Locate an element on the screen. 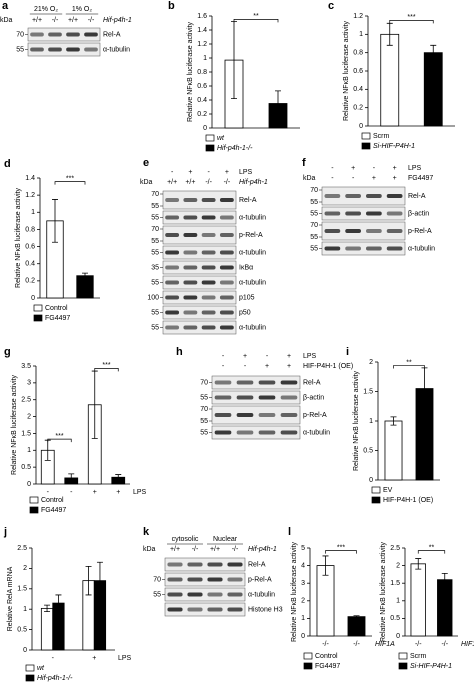 This screenshot has height=685, width=474. y-tick-label: 1.4 is located at coordinates (202, 30).